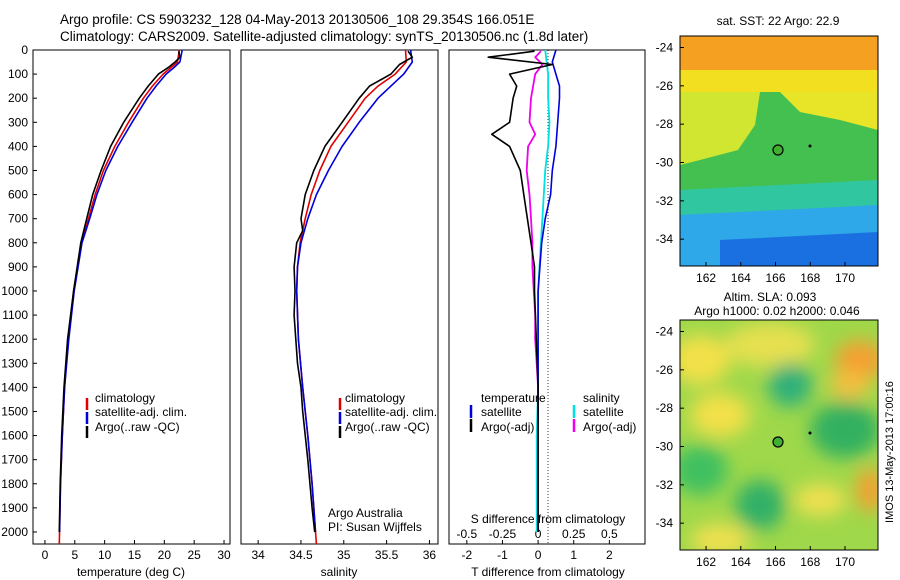 The width and height of the screenshot is (900, 580). I want to click on difference-x-axis: -2 -1 0 1 2 -0.5 -0.25 0 0.25 0.5, so click(537, 544).